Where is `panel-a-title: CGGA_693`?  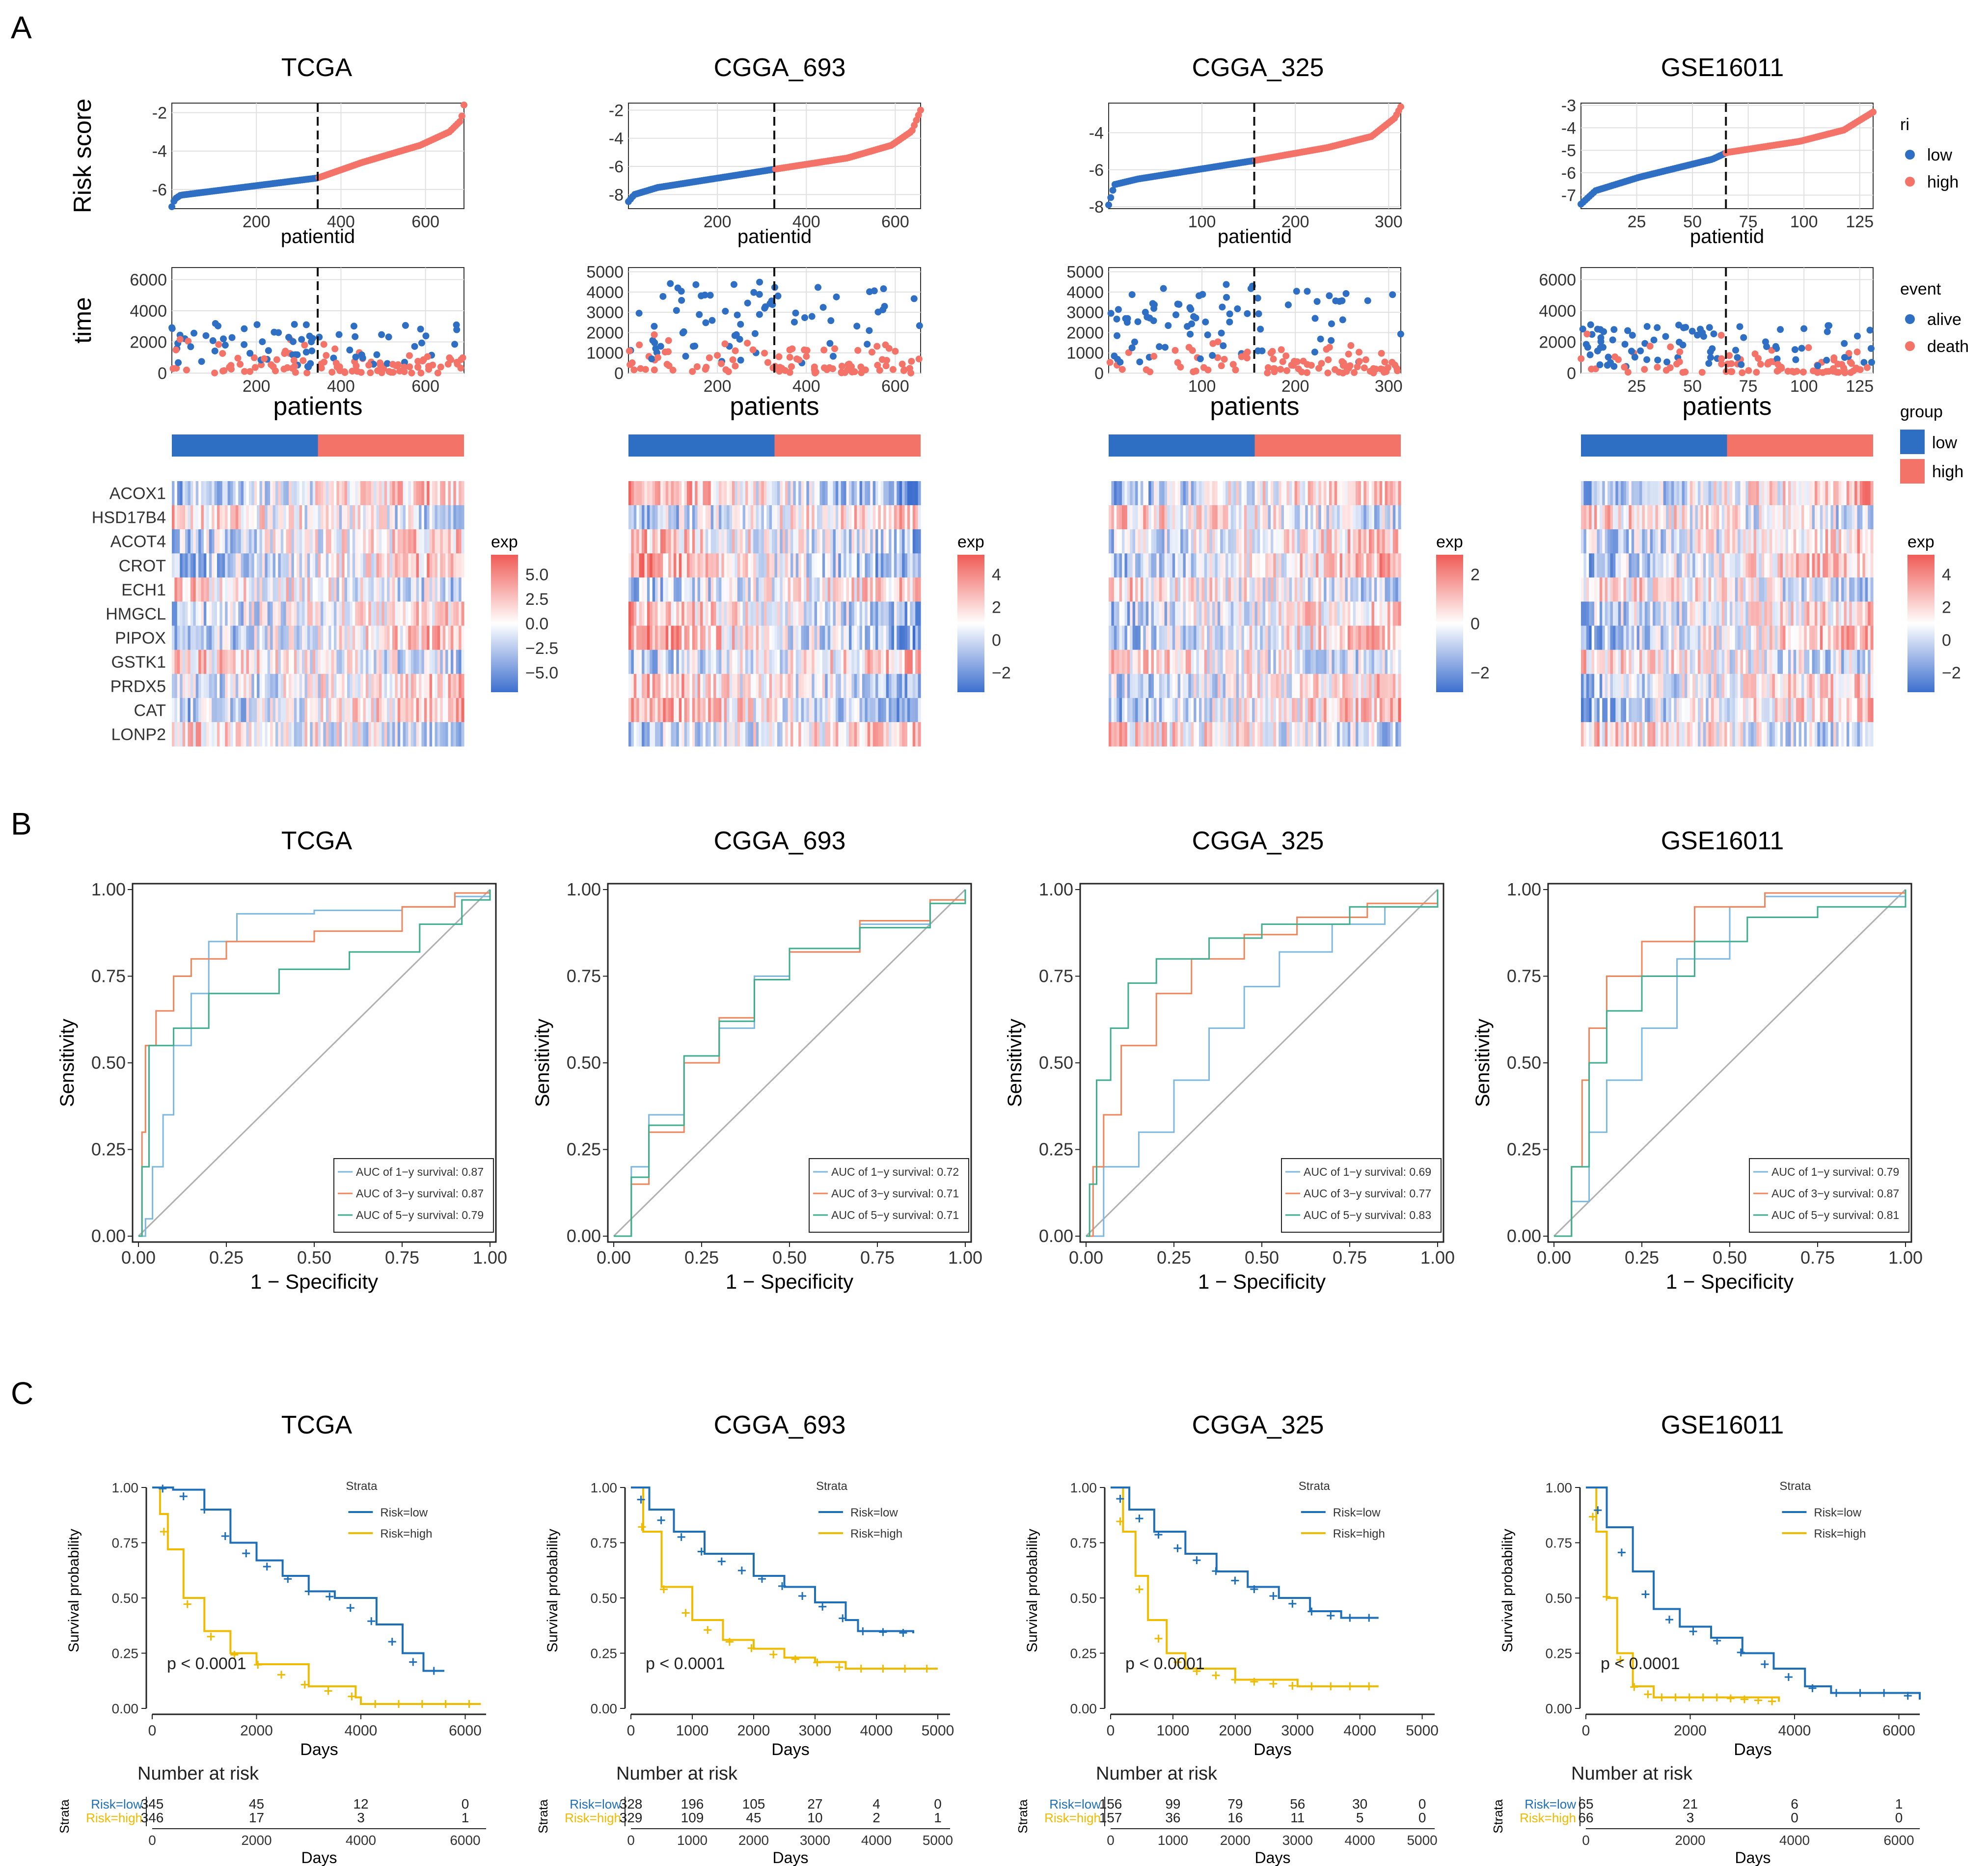 panel-a-title: CGGA_693 is located at coordinates (780, 68).